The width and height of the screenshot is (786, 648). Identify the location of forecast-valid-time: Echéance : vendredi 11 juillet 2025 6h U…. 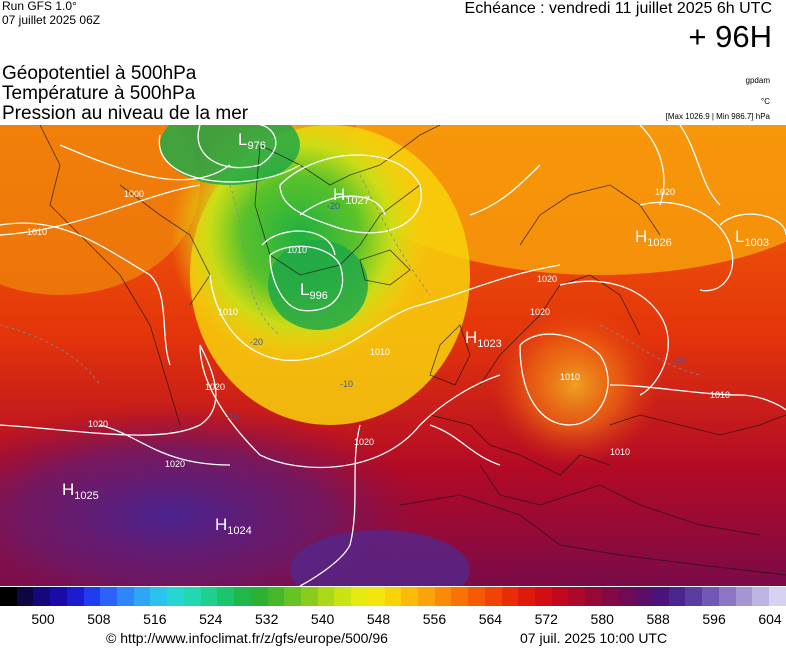
(618, 8).